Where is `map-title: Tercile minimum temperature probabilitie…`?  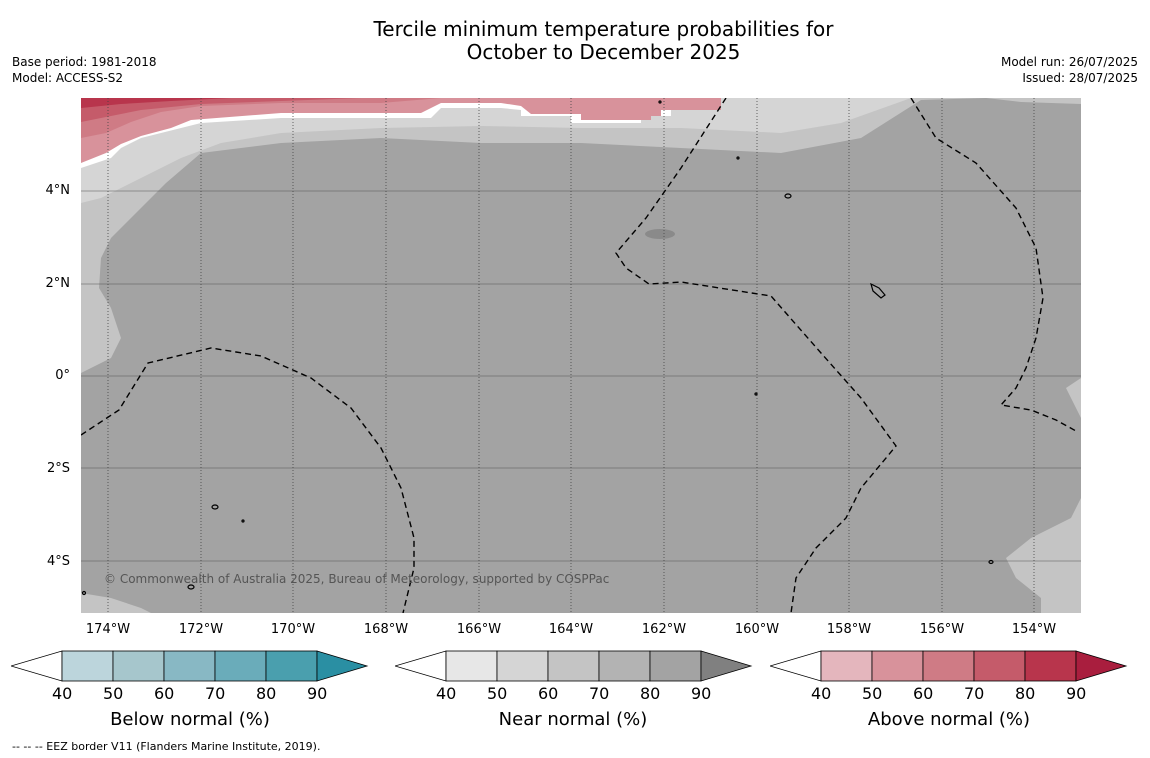
map-title: Tercile minimum temperature probabilitie… is located at coordinates (575, 41).